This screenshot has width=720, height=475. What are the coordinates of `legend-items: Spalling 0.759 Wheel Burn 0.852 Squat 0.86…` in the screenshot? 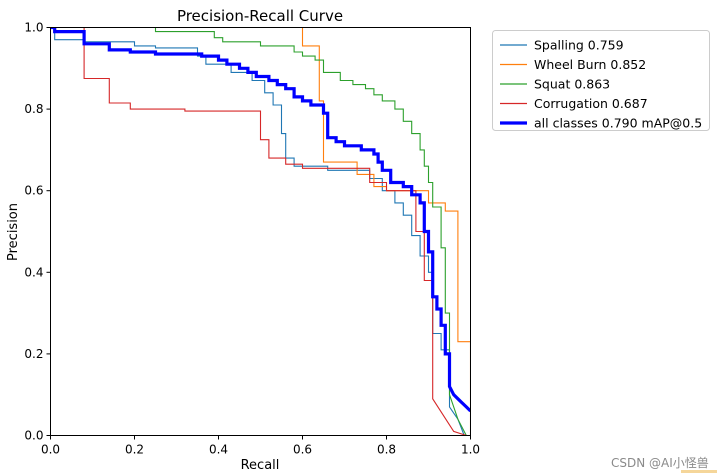 It's located at (601, 84).